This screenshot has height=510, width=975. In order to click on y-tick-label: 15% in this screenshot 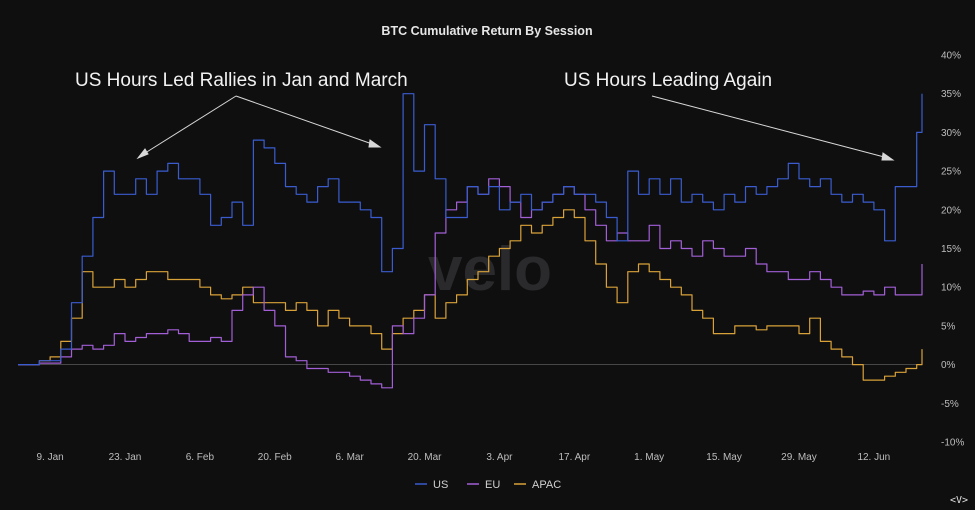, I will do `click(951, 249)`.